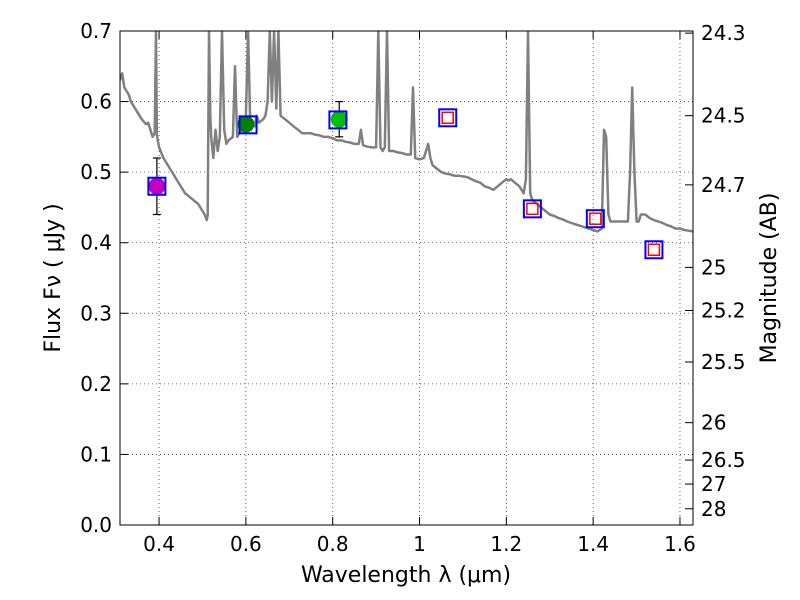 The image size is (800, 600). What do you see at coordinates (713, 509) in the screenshot?
I see `right-tick-label: 28` at bounding box center [713, 509].